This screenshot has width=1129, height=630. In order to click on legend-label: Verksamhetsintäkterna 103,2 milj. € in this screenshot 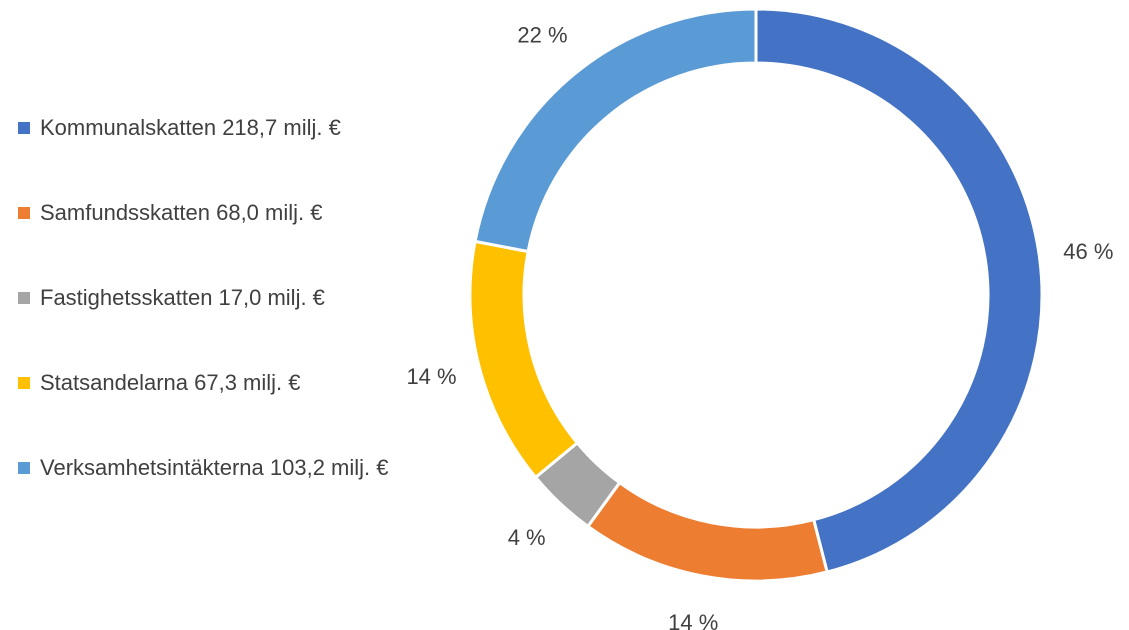, I will do `click(214, 467)`.